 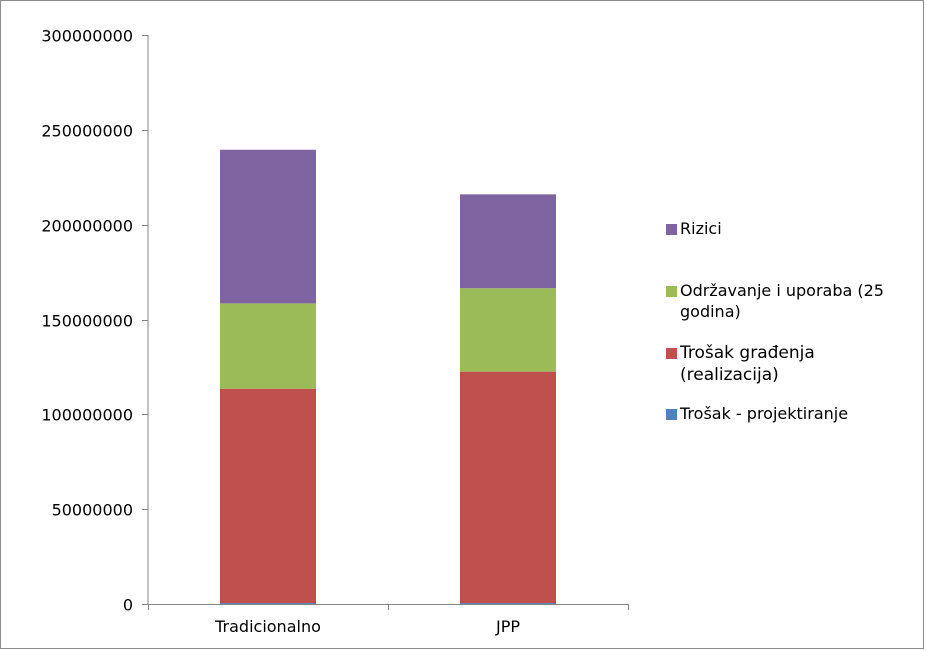 What do you see at coordinates (128, 605) in the screenshot?
I see `y-tick-label: 0` at bounding box center [128, 605].